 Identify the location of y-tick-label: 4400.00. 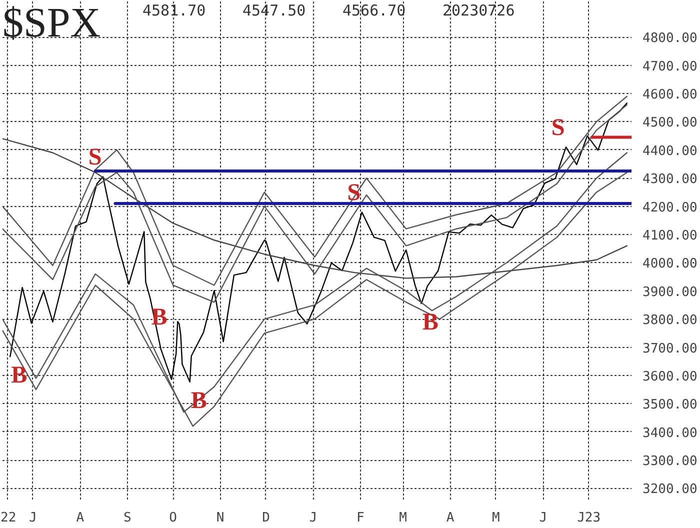
(670, 151).